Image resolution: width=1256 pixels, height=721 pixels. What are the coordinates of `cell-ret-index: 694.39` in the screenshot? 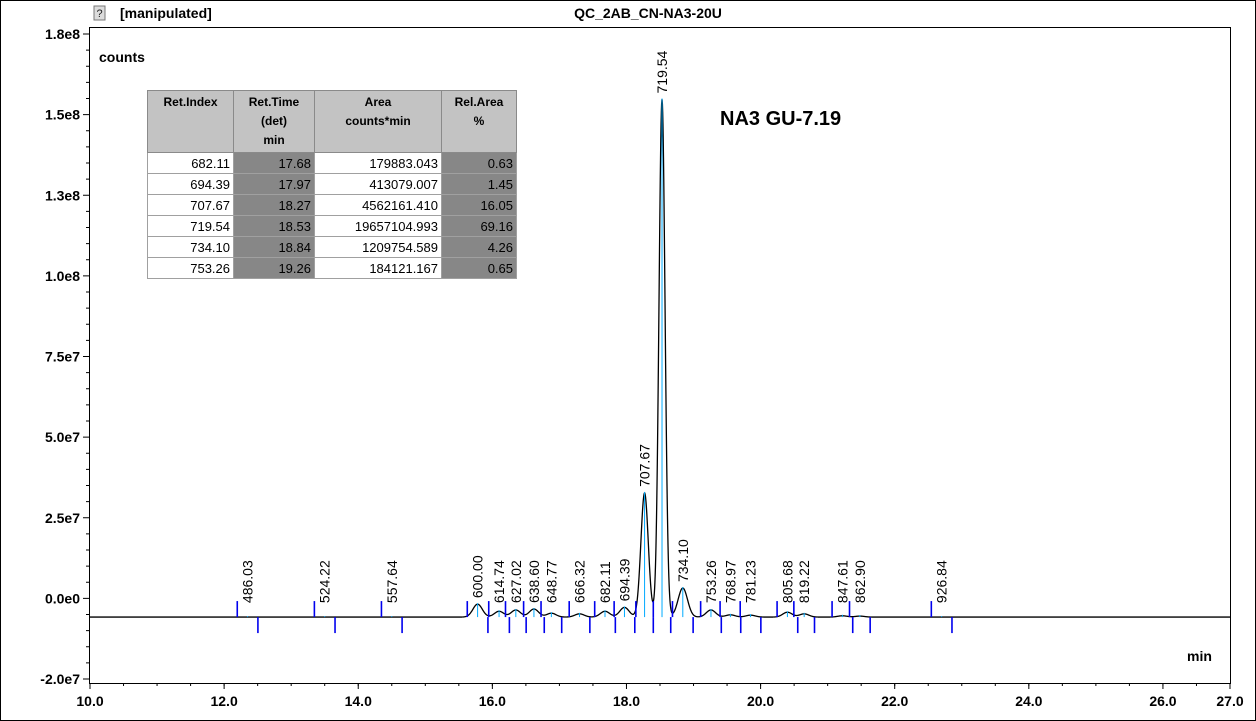 It's located at (190, 184).